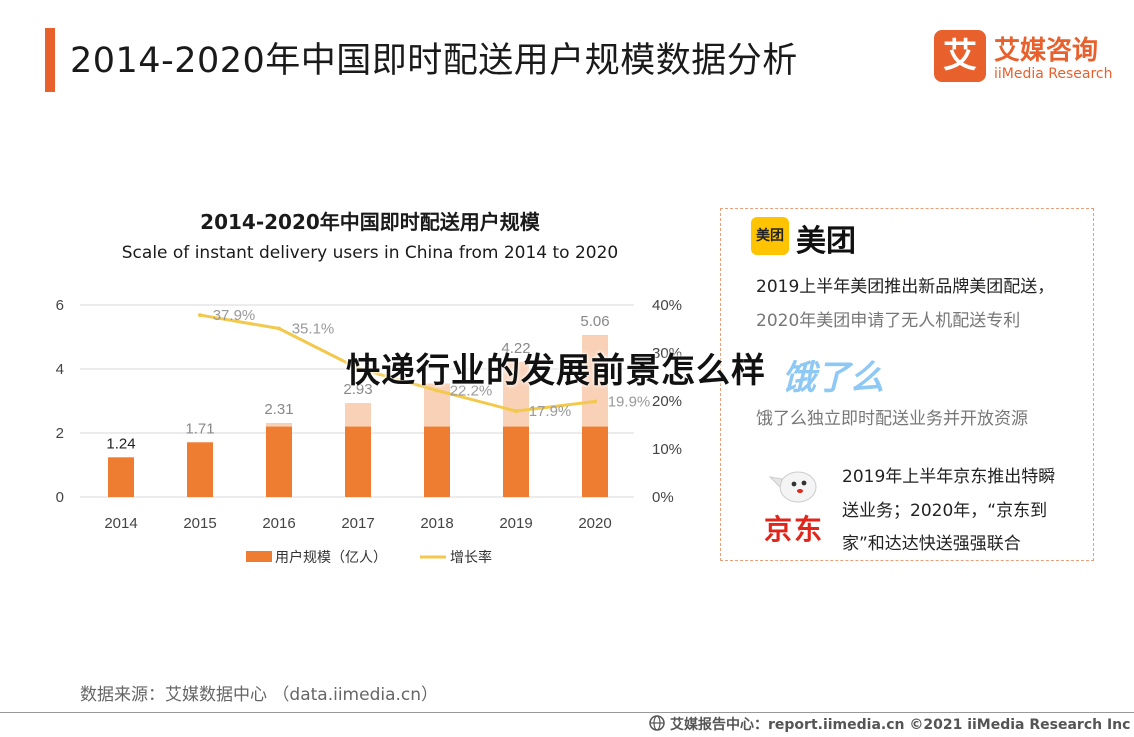 The width and height of the screenshot is (1134, 737). What do you see at coordinates (892, 419) in the screenshot?
I see `eleme-text-1: 饿了么独立即时配送业务并开放资源` at bounding box center [892, 419].